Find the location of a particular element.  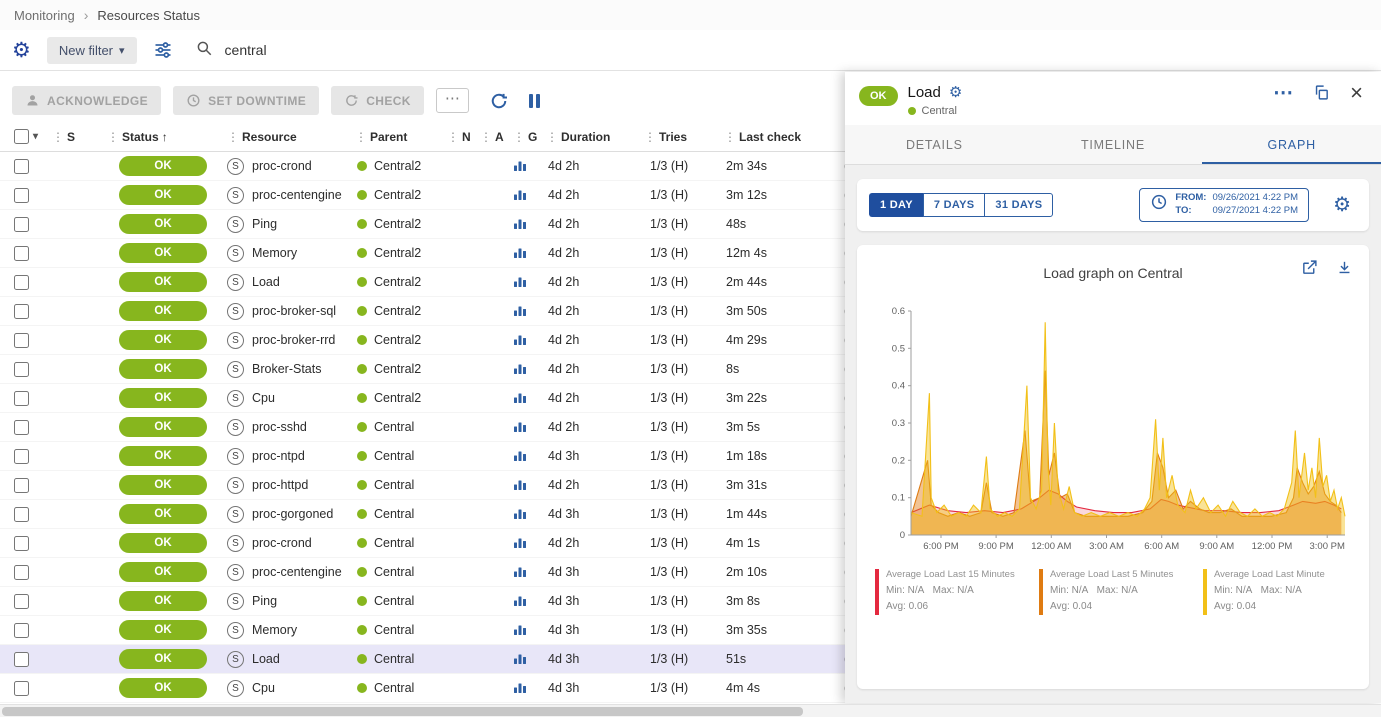

column-header: ⋮ Parent is located at coordinates (381, 136).